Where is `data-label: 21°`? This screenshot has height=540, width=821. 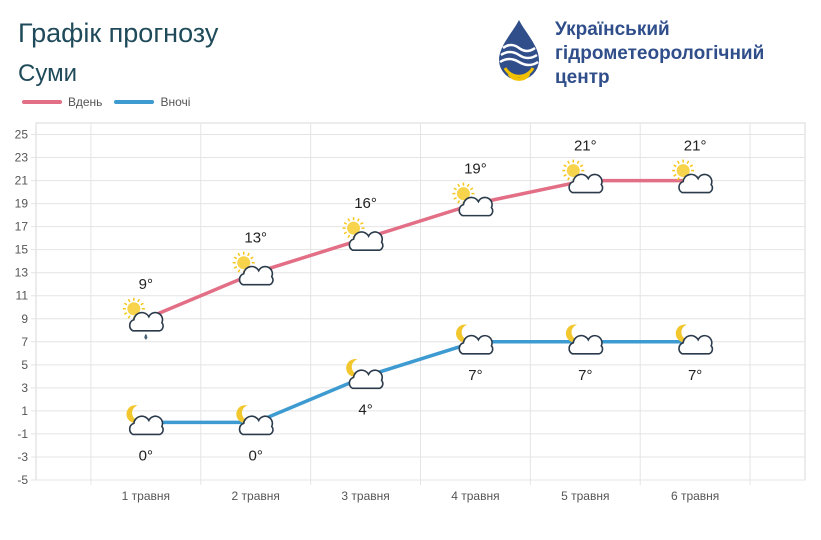
data-label: 21° is located at coordinates (695, 146).